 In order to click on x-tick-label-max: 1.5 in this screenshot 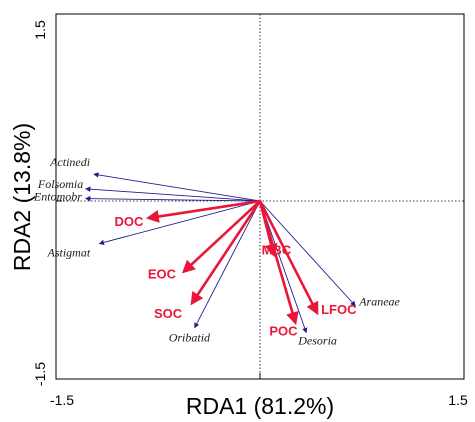, I will do `click(458, 400)`.